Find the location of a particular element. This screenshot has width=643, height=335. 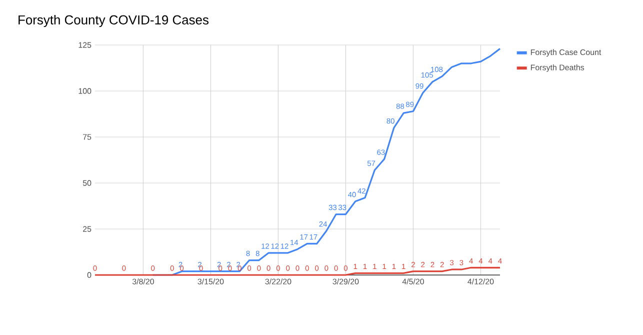

chart-title: Forsyth County COVID-19 Cases is located at coordinates (113, 21).